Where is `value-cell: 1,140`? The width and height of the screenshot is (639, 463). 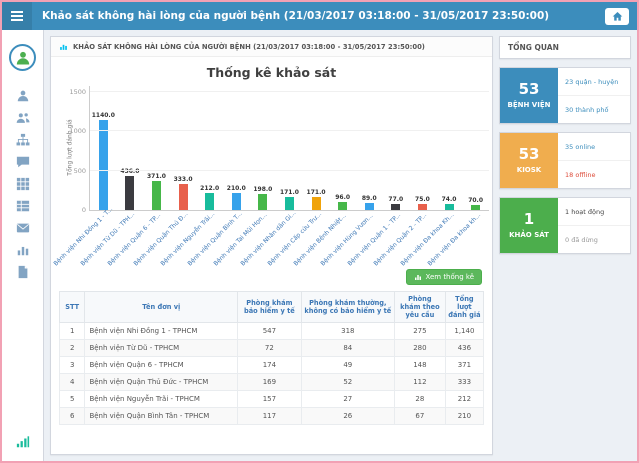
value-cell: 1,140 is located at coordinates (464, 331).